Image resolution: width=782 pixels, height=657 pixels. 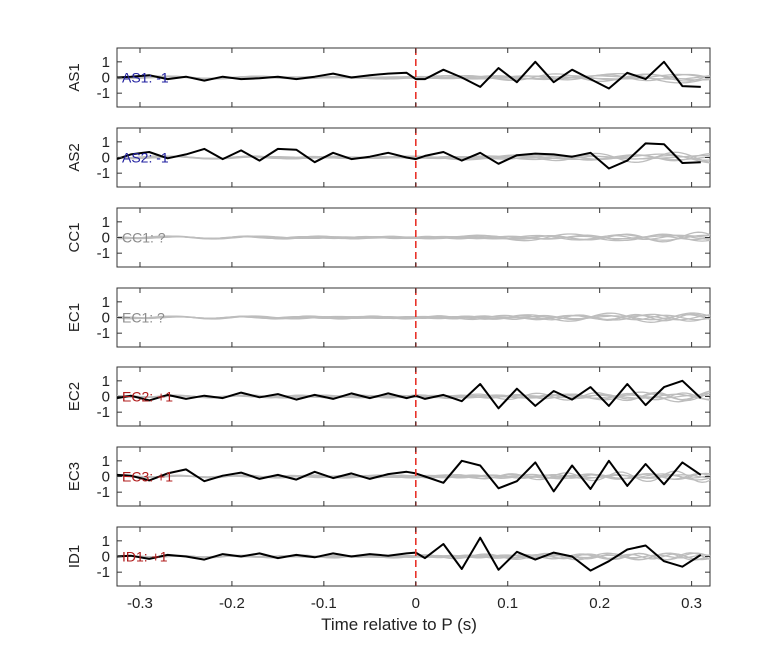 I want to click on polarity-annotation: AS1: -1, so click(x=145, y=78).